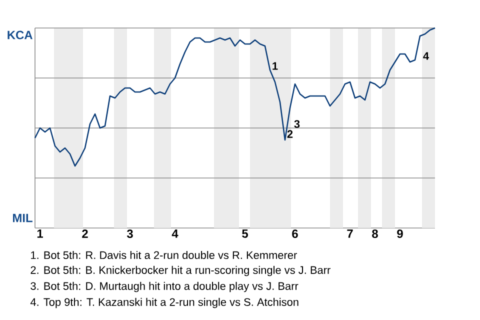  What do you see at coordinates (164, 303) in the screenshot?
I see `text: 4. Top 9th: T. Kazanski hit a 2-run single vs S. Atchison` at bounding box center [164, 303].